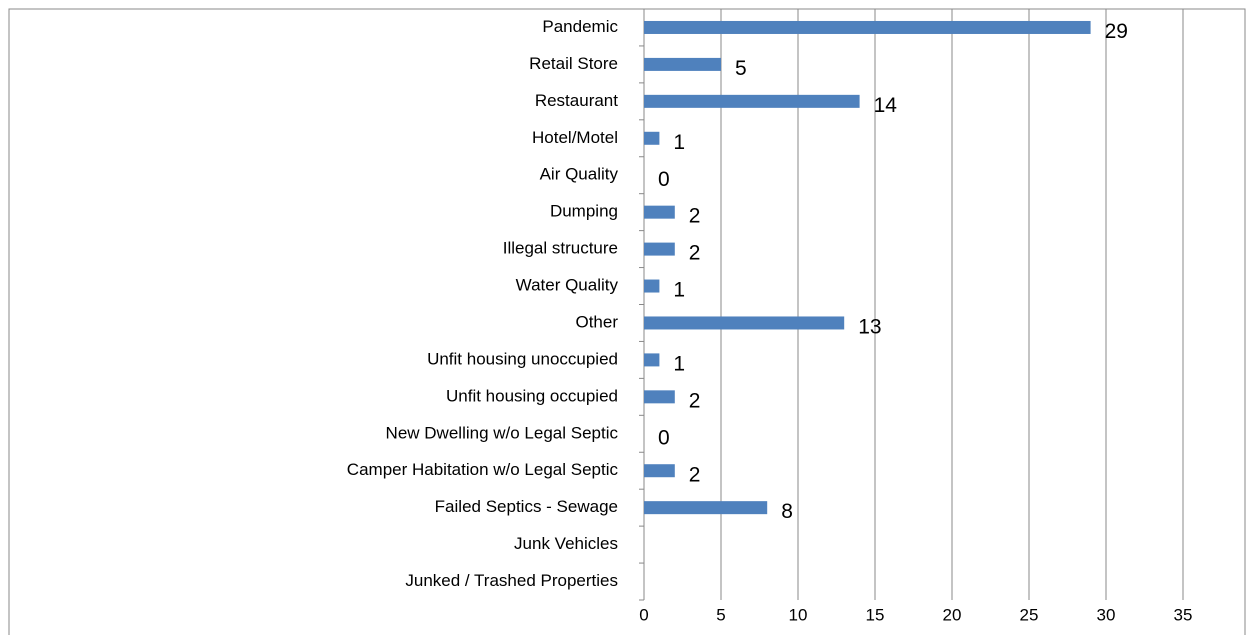 Image resolution: width=1253 pixels, height=635 pixels. I want to click on x-tick-label: 5, so click(720, 614).